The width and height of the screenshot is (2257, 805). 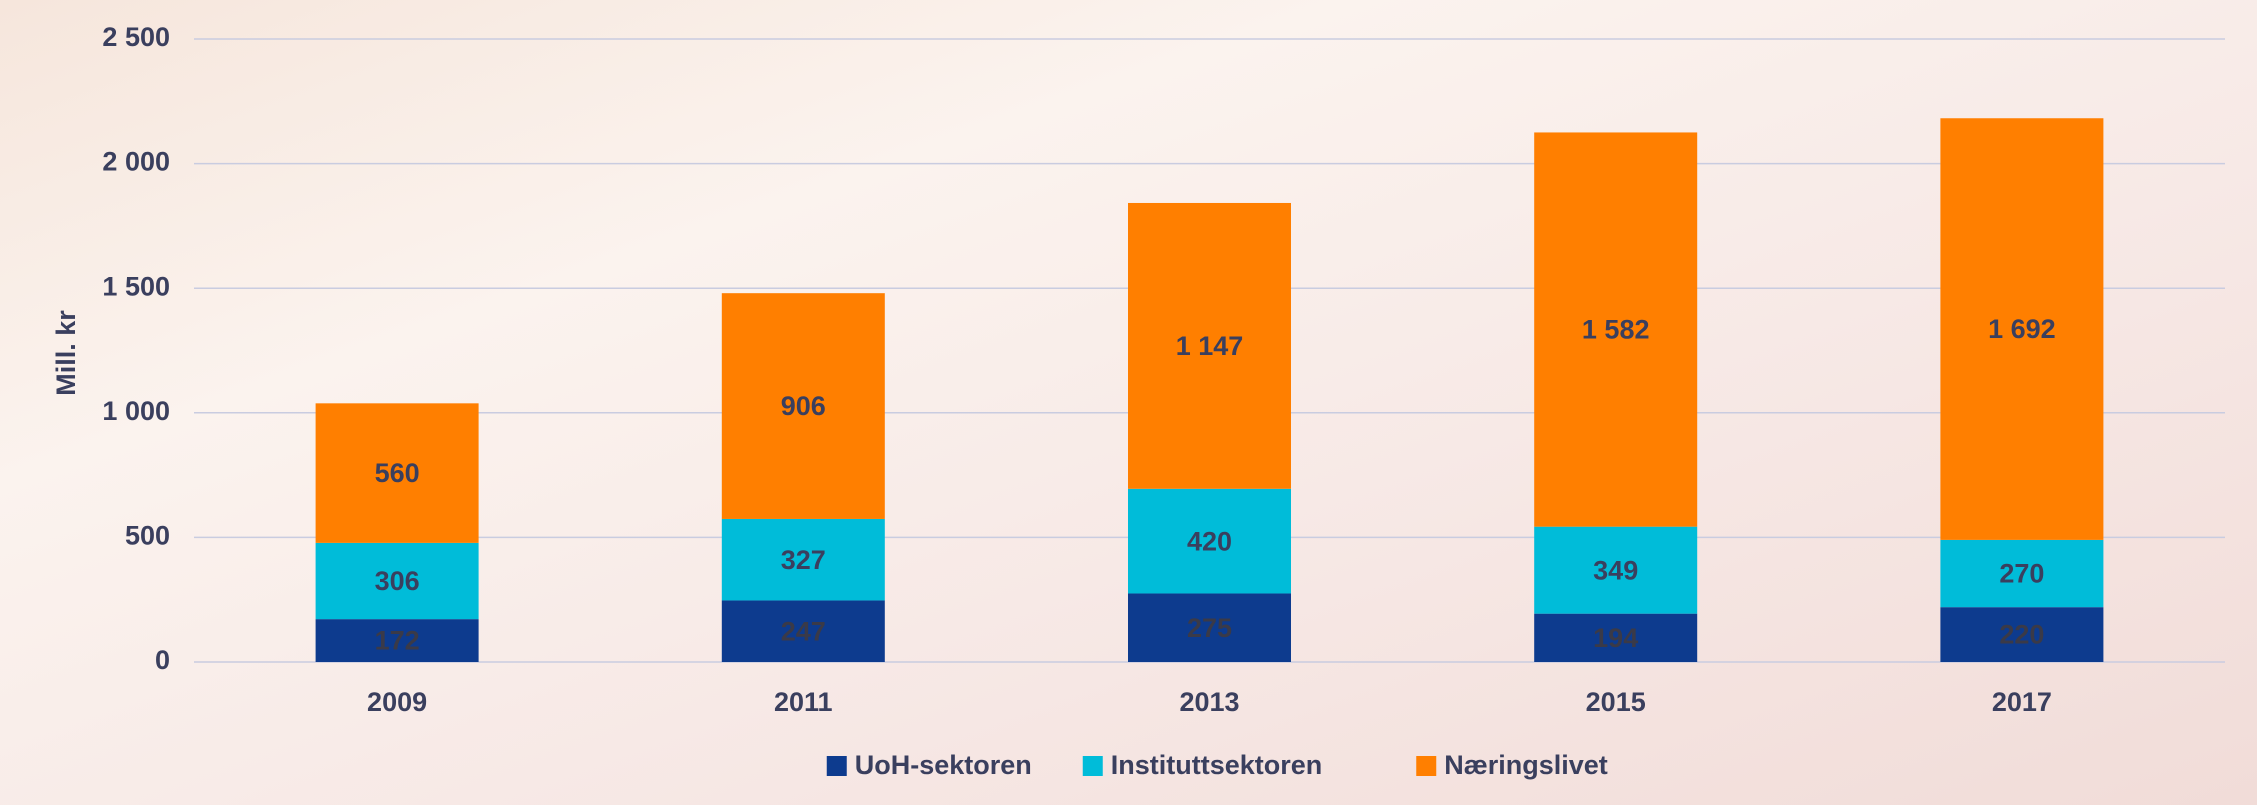 I want to click on data-label: 1 147, so click(x=1210, y=346).